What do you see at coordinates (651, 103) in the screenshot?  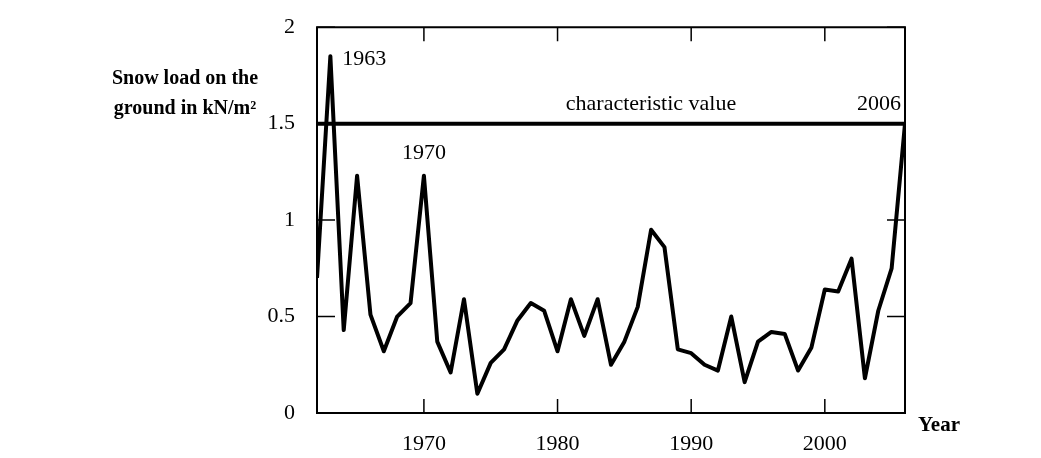 I see `ref-line-label: characteristic value` at bounding box center [651, 103].